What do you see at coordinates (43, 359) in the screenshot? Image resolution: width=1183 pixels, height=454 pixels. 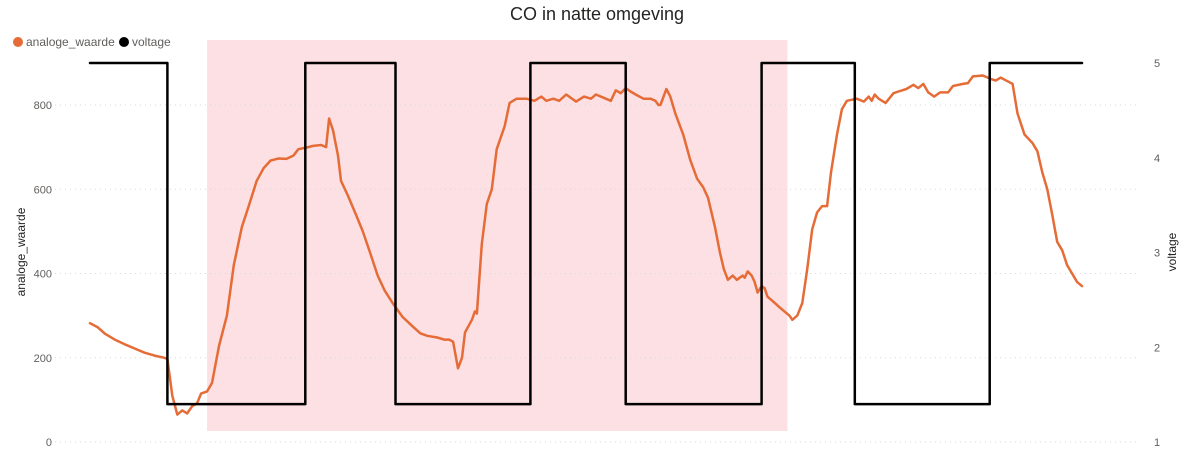 I see `y-left-tick-200: 200` at bounding box center [43, 359].